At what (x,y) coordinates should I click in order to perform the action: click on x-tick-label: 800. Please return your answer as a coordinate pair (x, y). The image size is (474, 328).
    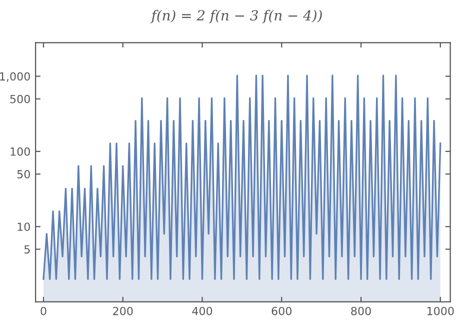
    Looking at the image, I should click on (361, 311).